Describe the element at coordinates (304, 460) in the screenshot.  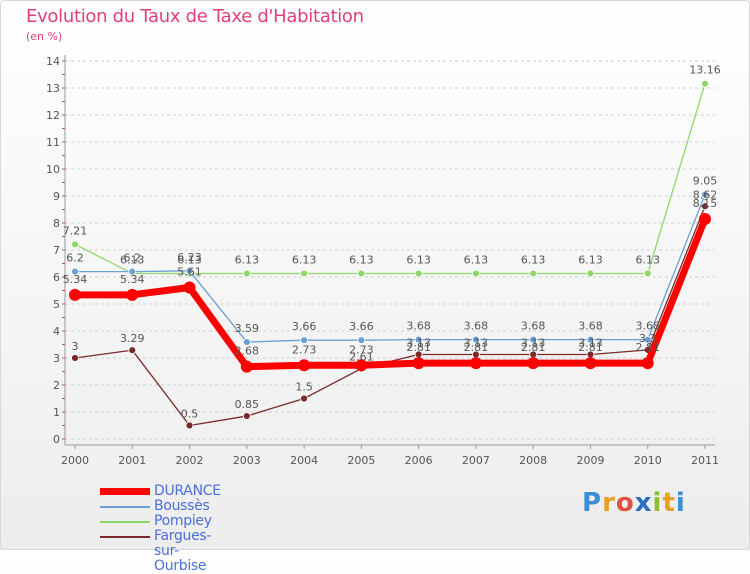
I see `x-tick-label: 2004` at that location.